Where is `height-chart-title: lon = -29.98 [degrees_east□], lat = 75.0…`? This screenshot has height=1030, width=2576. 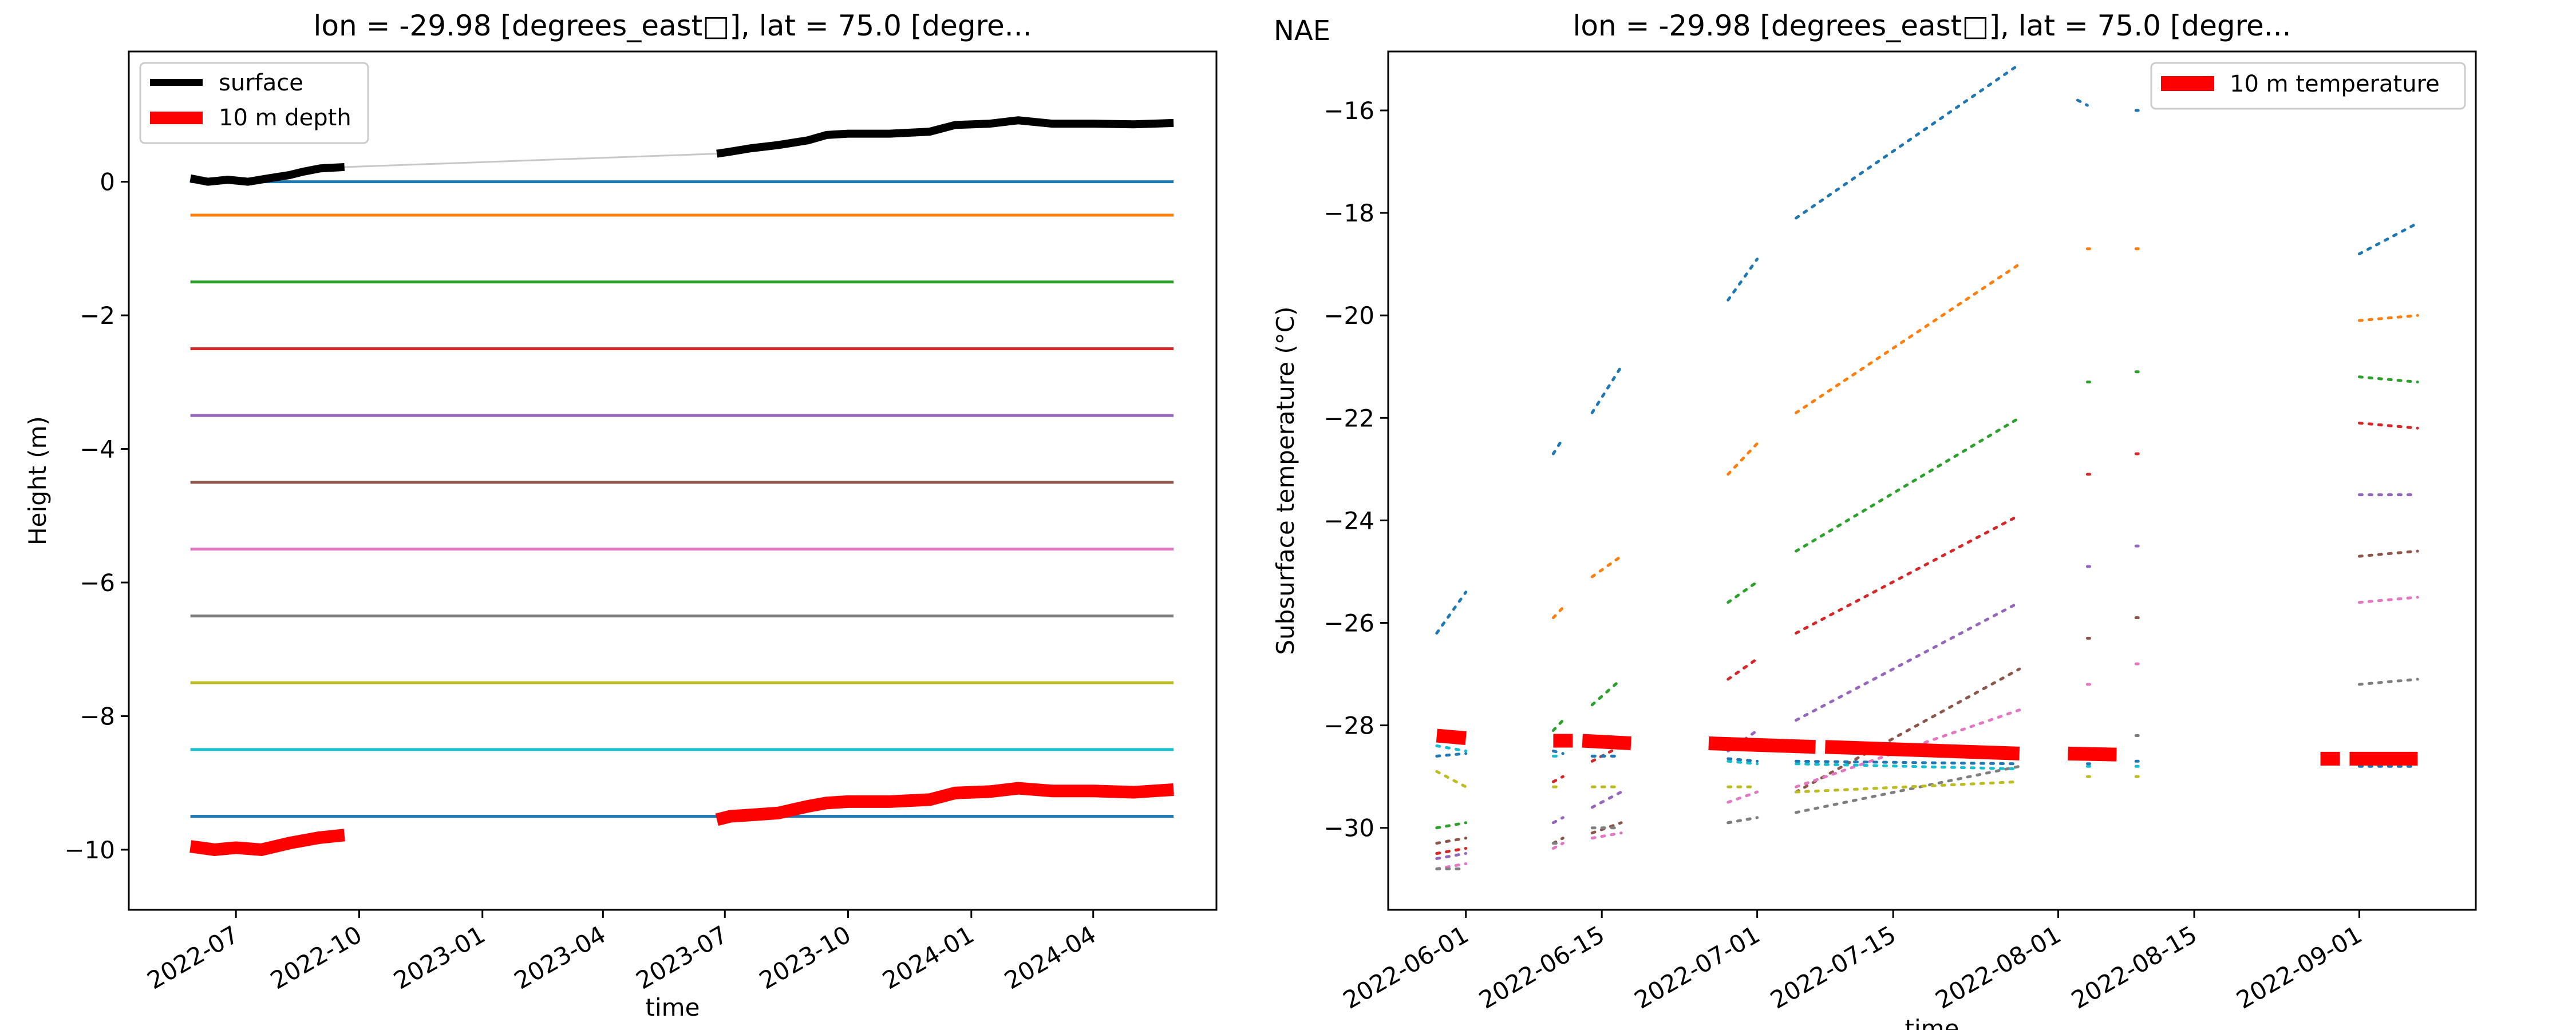 height-chart-title: lon = -29.98 [degrees_east□], lat = 75.0… is located at coordinates (673, 25).